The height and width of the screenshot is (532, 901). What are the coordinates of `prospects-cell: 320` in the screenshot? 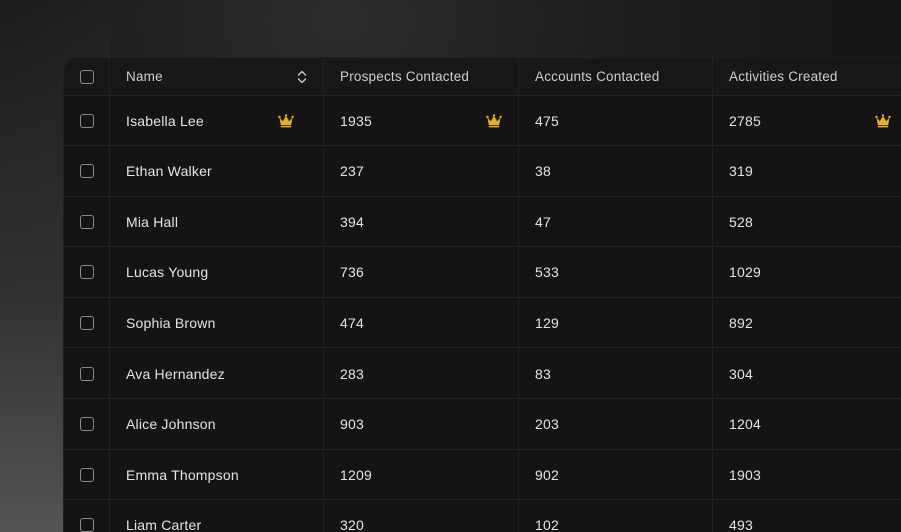 It's located at (421, 516).